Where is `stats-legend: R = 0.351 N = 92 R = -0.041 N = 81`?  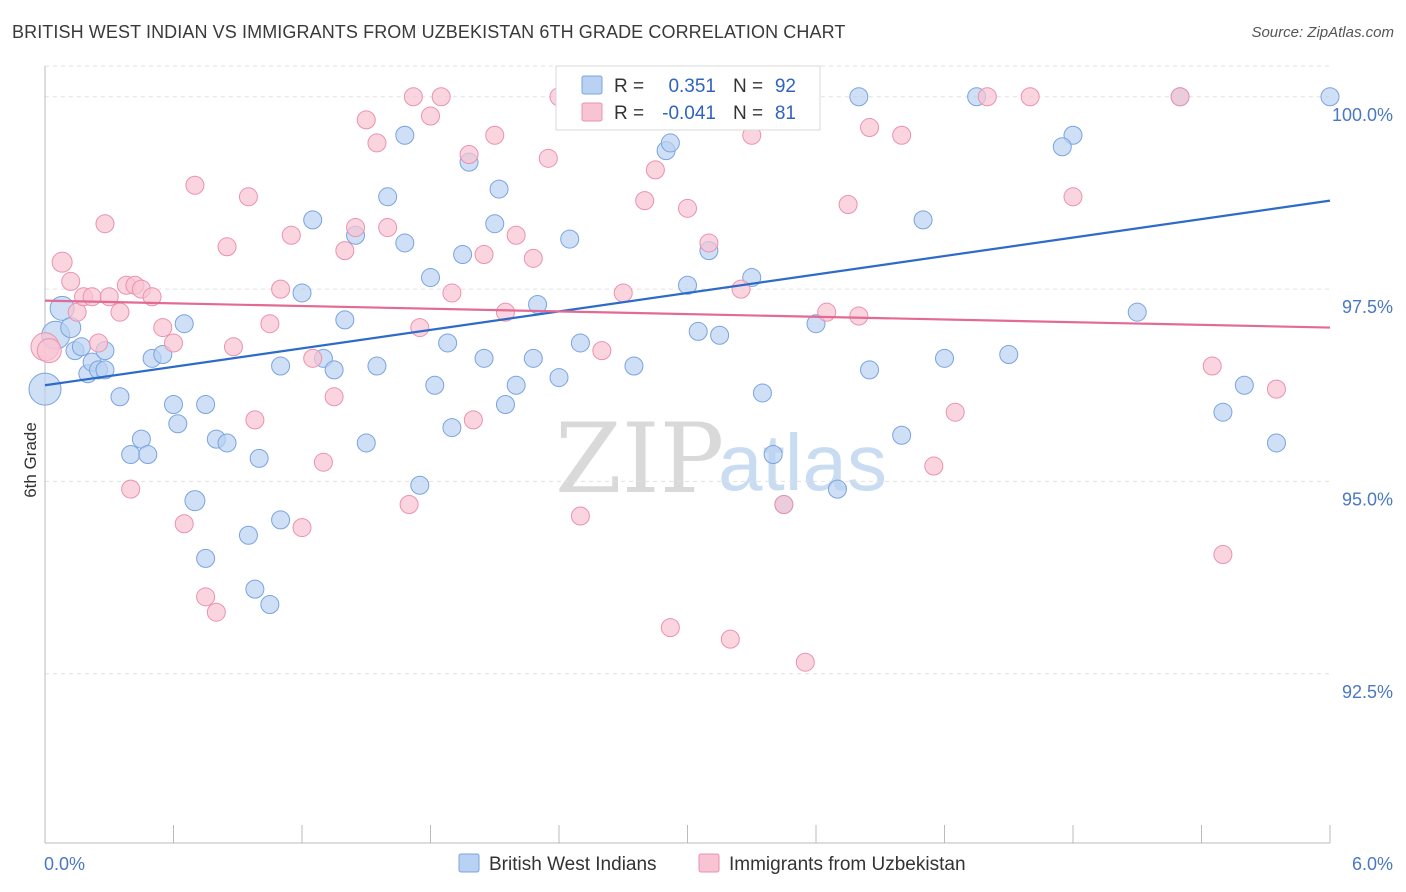 stats-legend: R = 0.351 N = 92 R = -0.041 N = 81 is located at coordinates (688, 98).